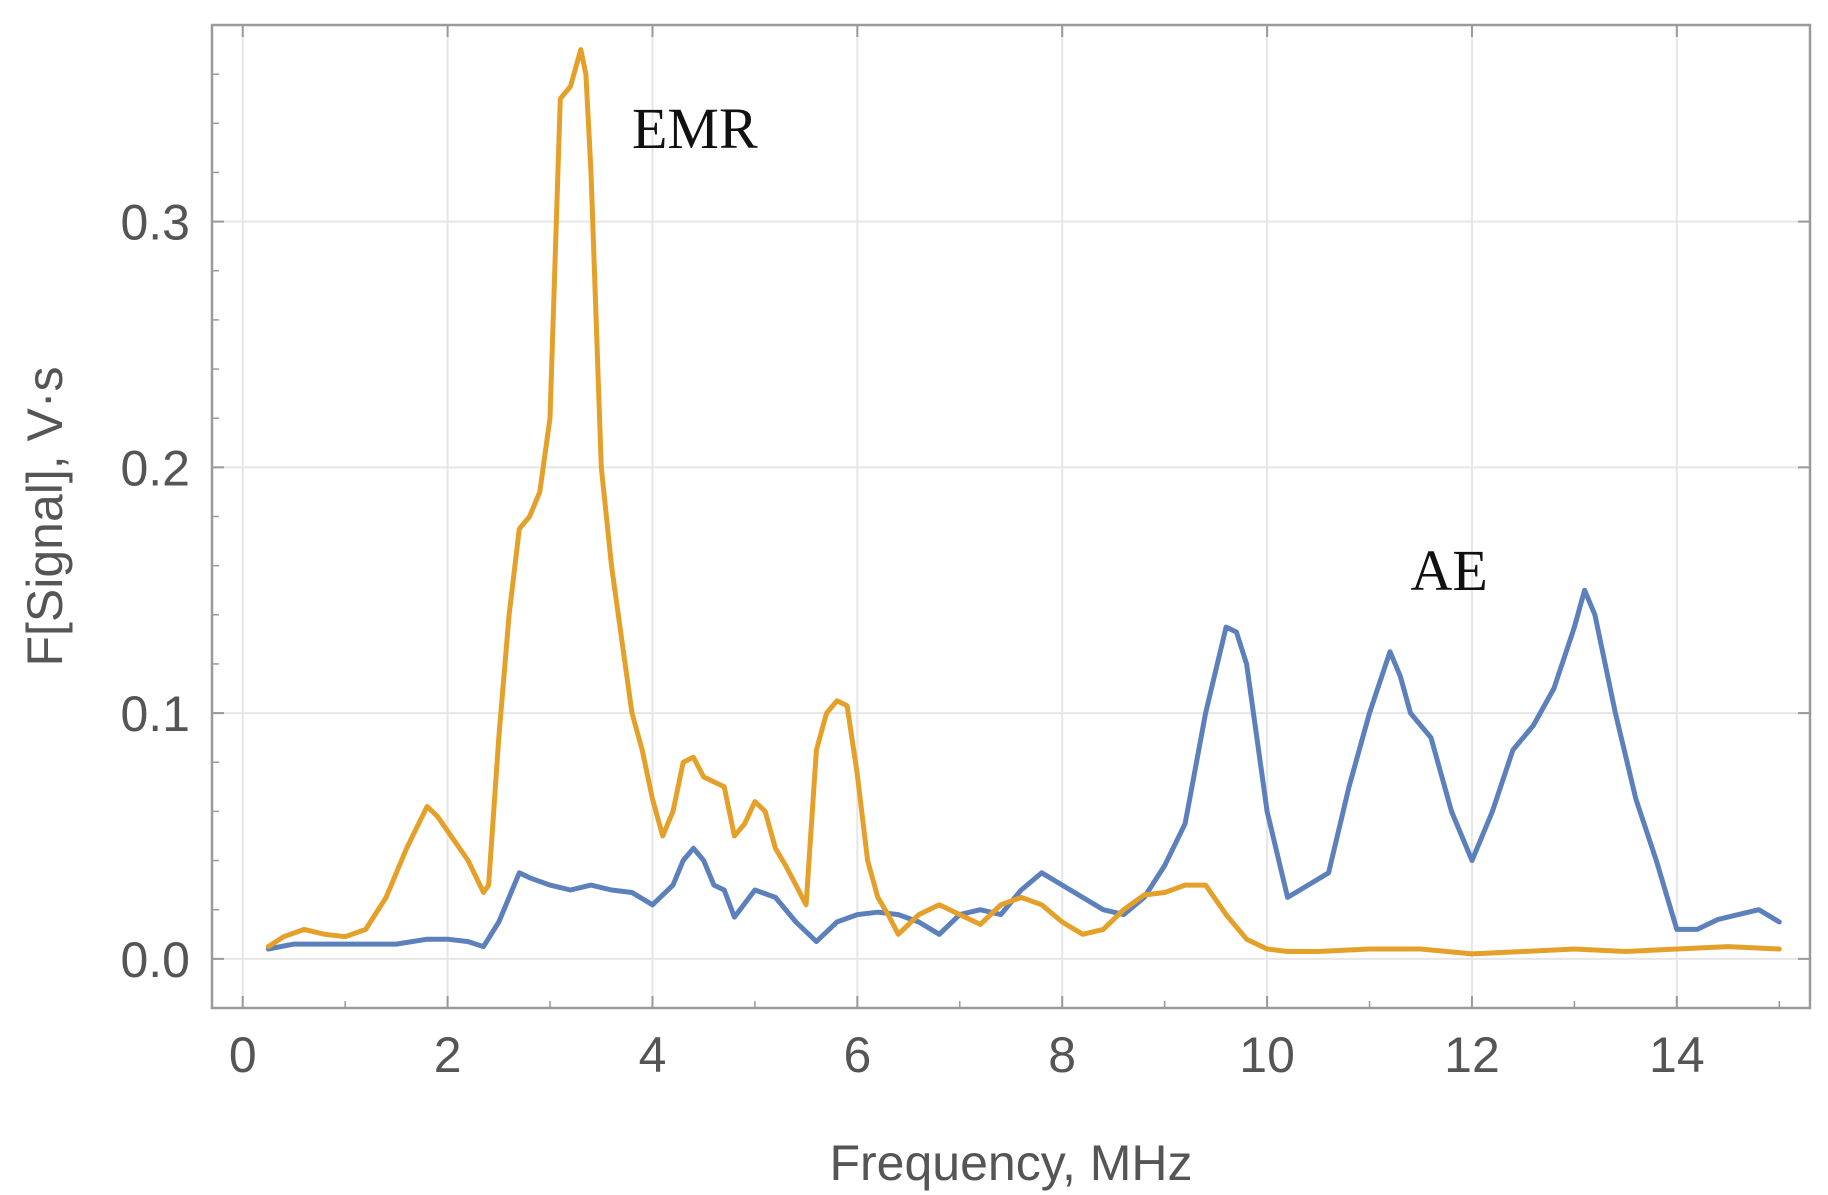 The width and height of the screenshot is (1828, 1195). What do you see at coordinates (1449, 570) in the screenshot?
I see `annotation-label: AE` at bounding box center [1449, 570].